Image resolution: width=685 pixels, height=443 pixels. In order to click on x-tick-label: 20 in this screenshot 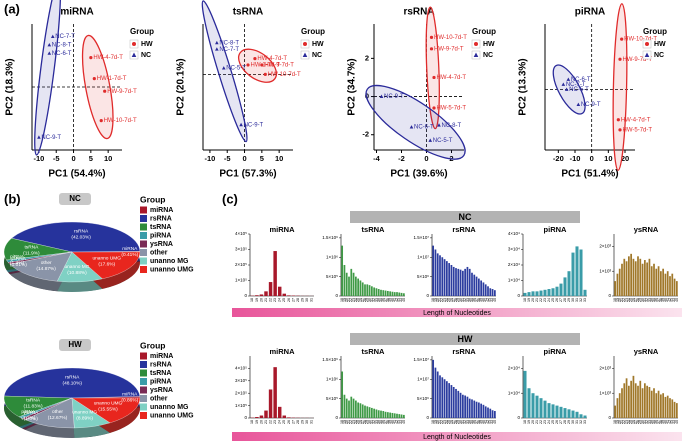, I will do `click(533, 300)`.